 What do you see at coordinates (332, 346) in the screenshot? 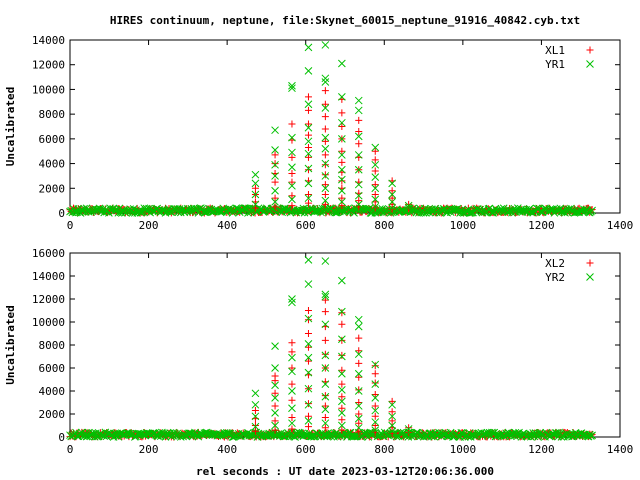
I see `series-YR2` at bounding box center [332, 346].